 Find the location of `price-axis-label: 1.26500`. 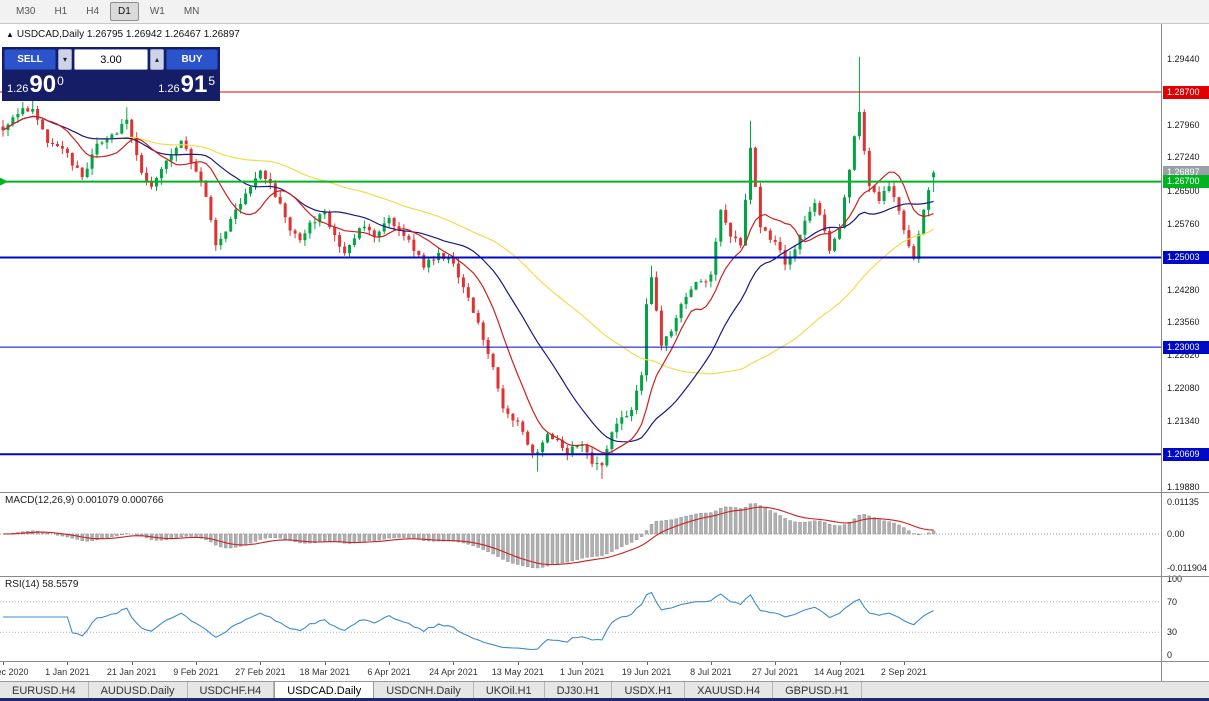

price-axis-label: 1.26500 is located at coordinates (1183, 190).